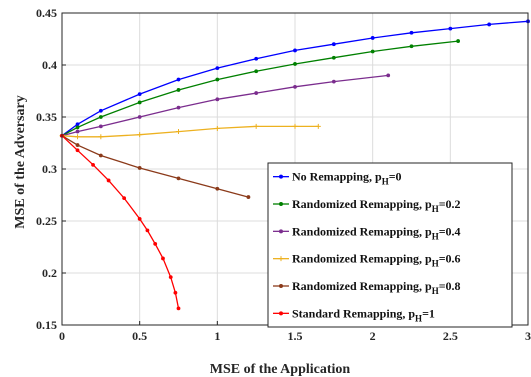  Describe the element at coordinates (450, 231) in the screenshot. I see `legend-label-suffix: =0.4` at that location.